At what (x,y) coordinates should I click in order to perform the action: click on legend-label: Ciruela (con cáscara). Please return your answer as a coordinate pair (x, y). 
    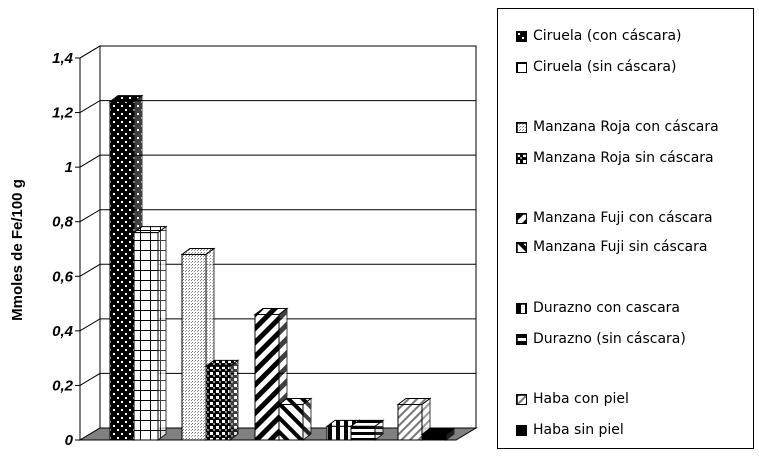
    Looking at the image, I should click on (607, 36).